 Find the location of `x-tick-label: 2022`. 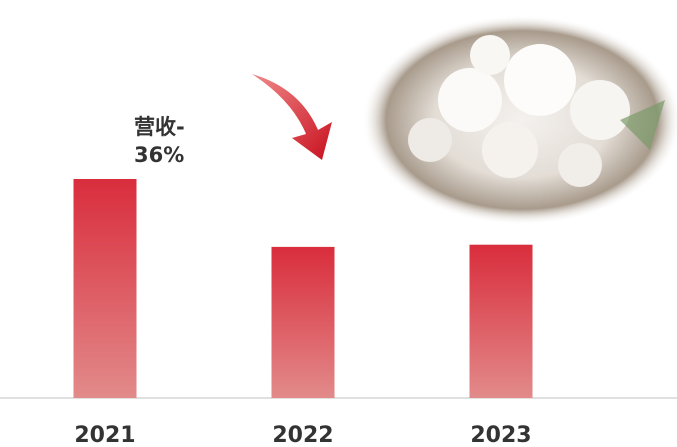

x-tick-label: 2022 is located at coordinates (302, 435).